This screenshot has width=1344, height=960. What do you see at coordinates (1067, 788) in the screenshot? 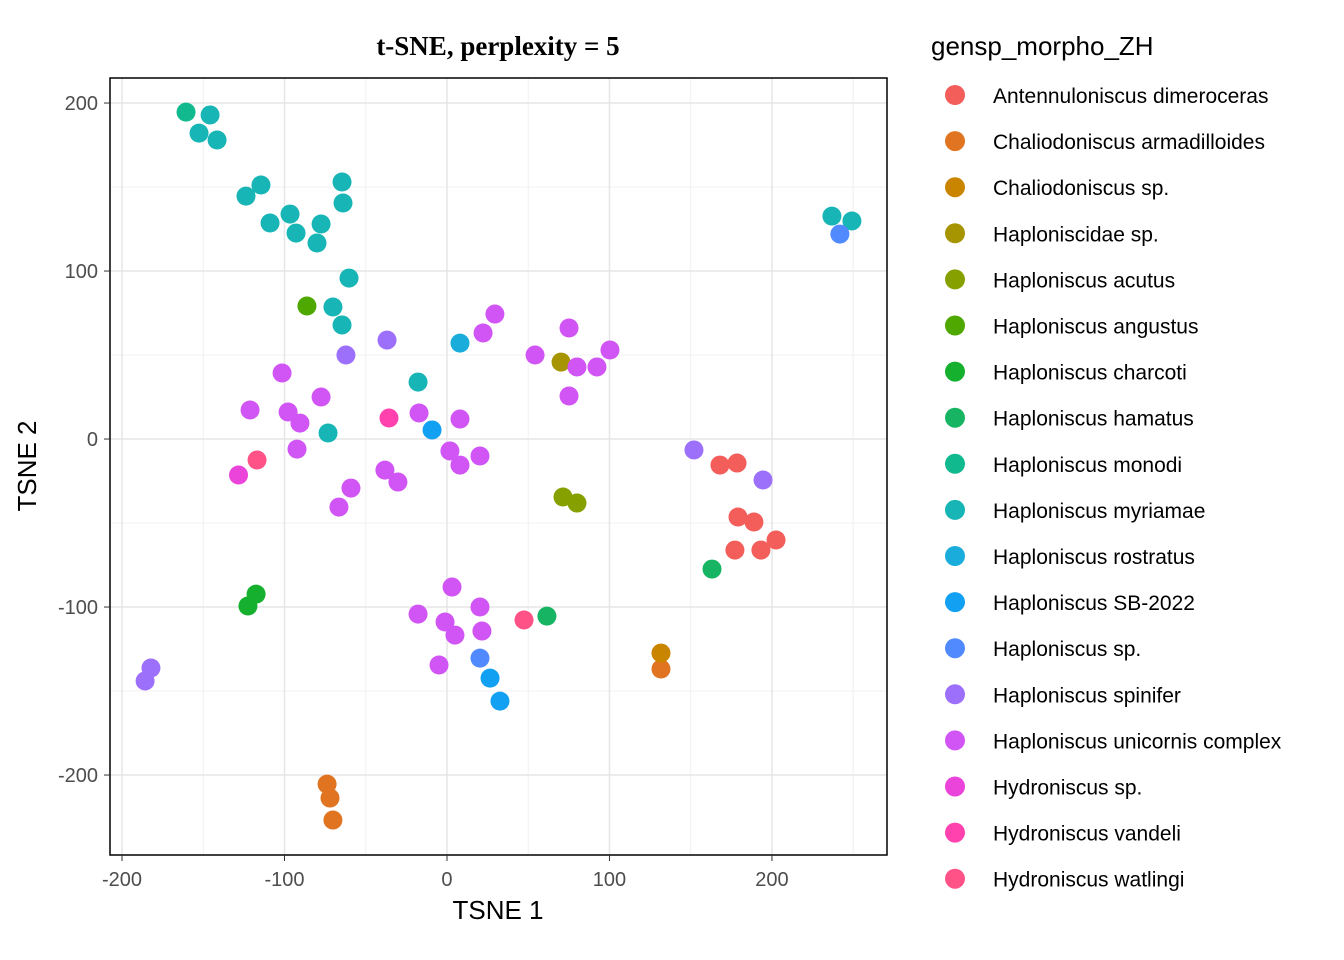
I see `legend-label: Hydroniscus sp.` at bounding box center [1067, 788].